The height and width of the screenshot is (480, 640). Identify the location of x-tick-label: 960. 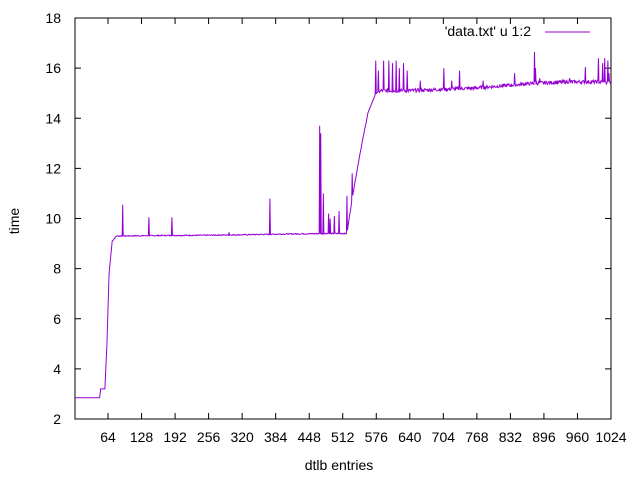
(578, 437).